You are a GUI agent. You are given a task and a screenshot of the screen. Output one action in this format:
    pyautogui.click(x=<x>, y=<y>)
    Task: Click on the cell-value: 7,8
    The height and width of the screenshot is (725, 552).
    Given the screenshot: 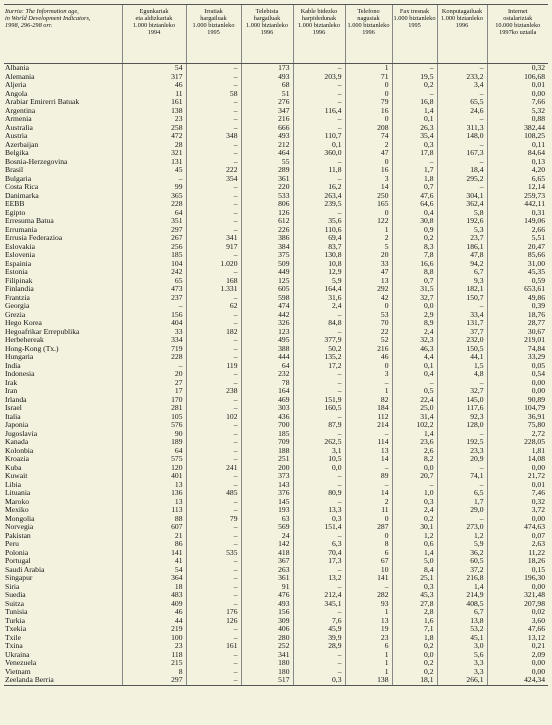 What is the action you would take?
    pyautogui.click(x=414, y=255)
    